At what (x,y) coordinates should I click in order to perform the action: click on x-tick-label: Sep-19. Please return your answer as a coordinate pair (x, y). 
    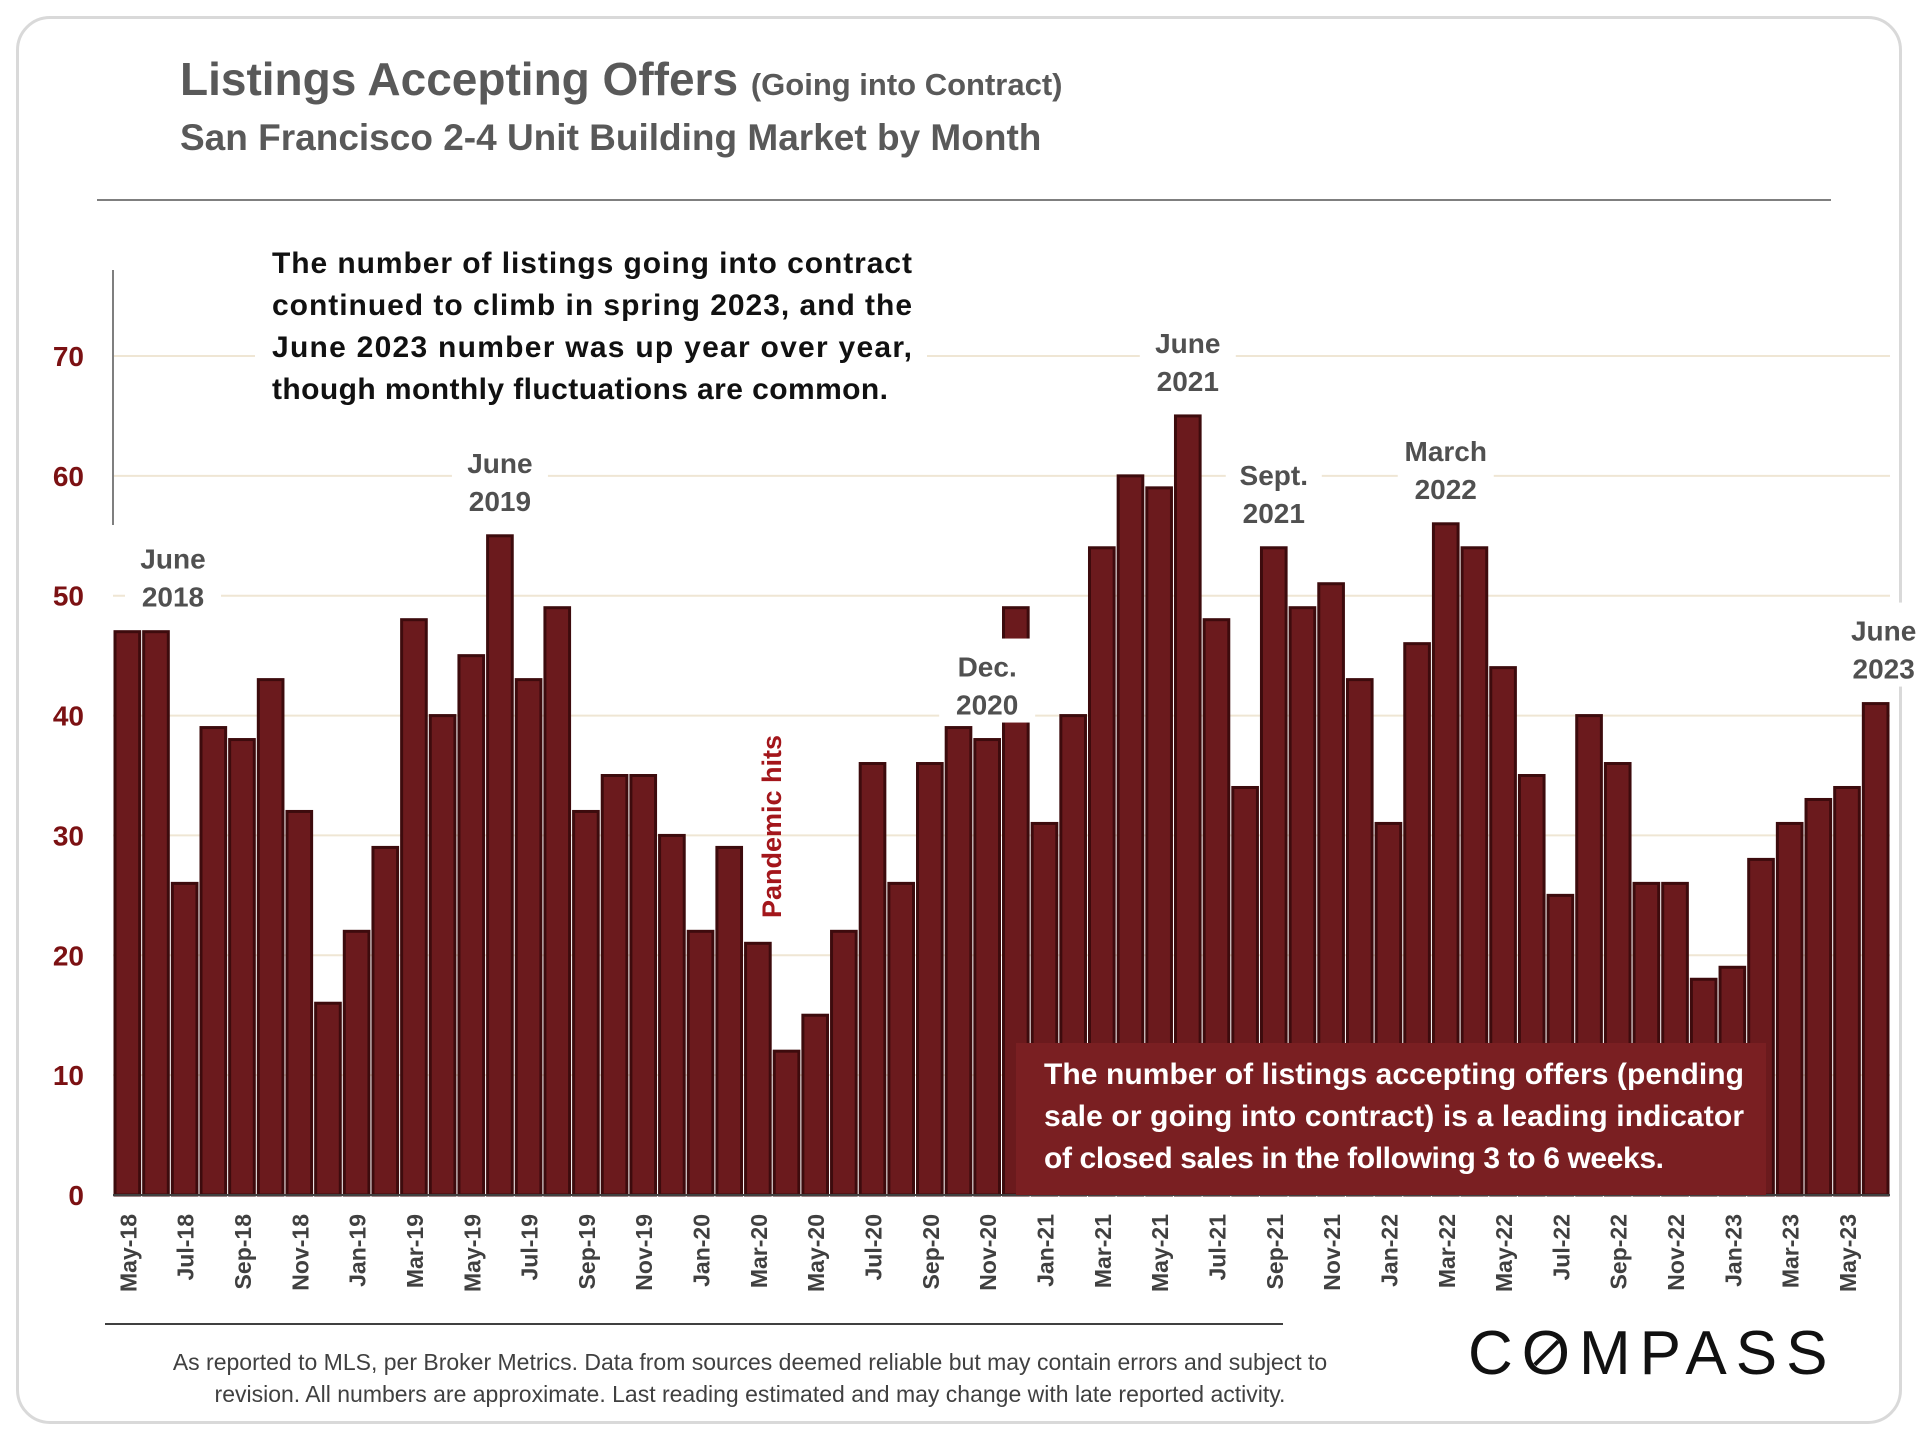
    Looking at the image, I should click on (587, 1251).